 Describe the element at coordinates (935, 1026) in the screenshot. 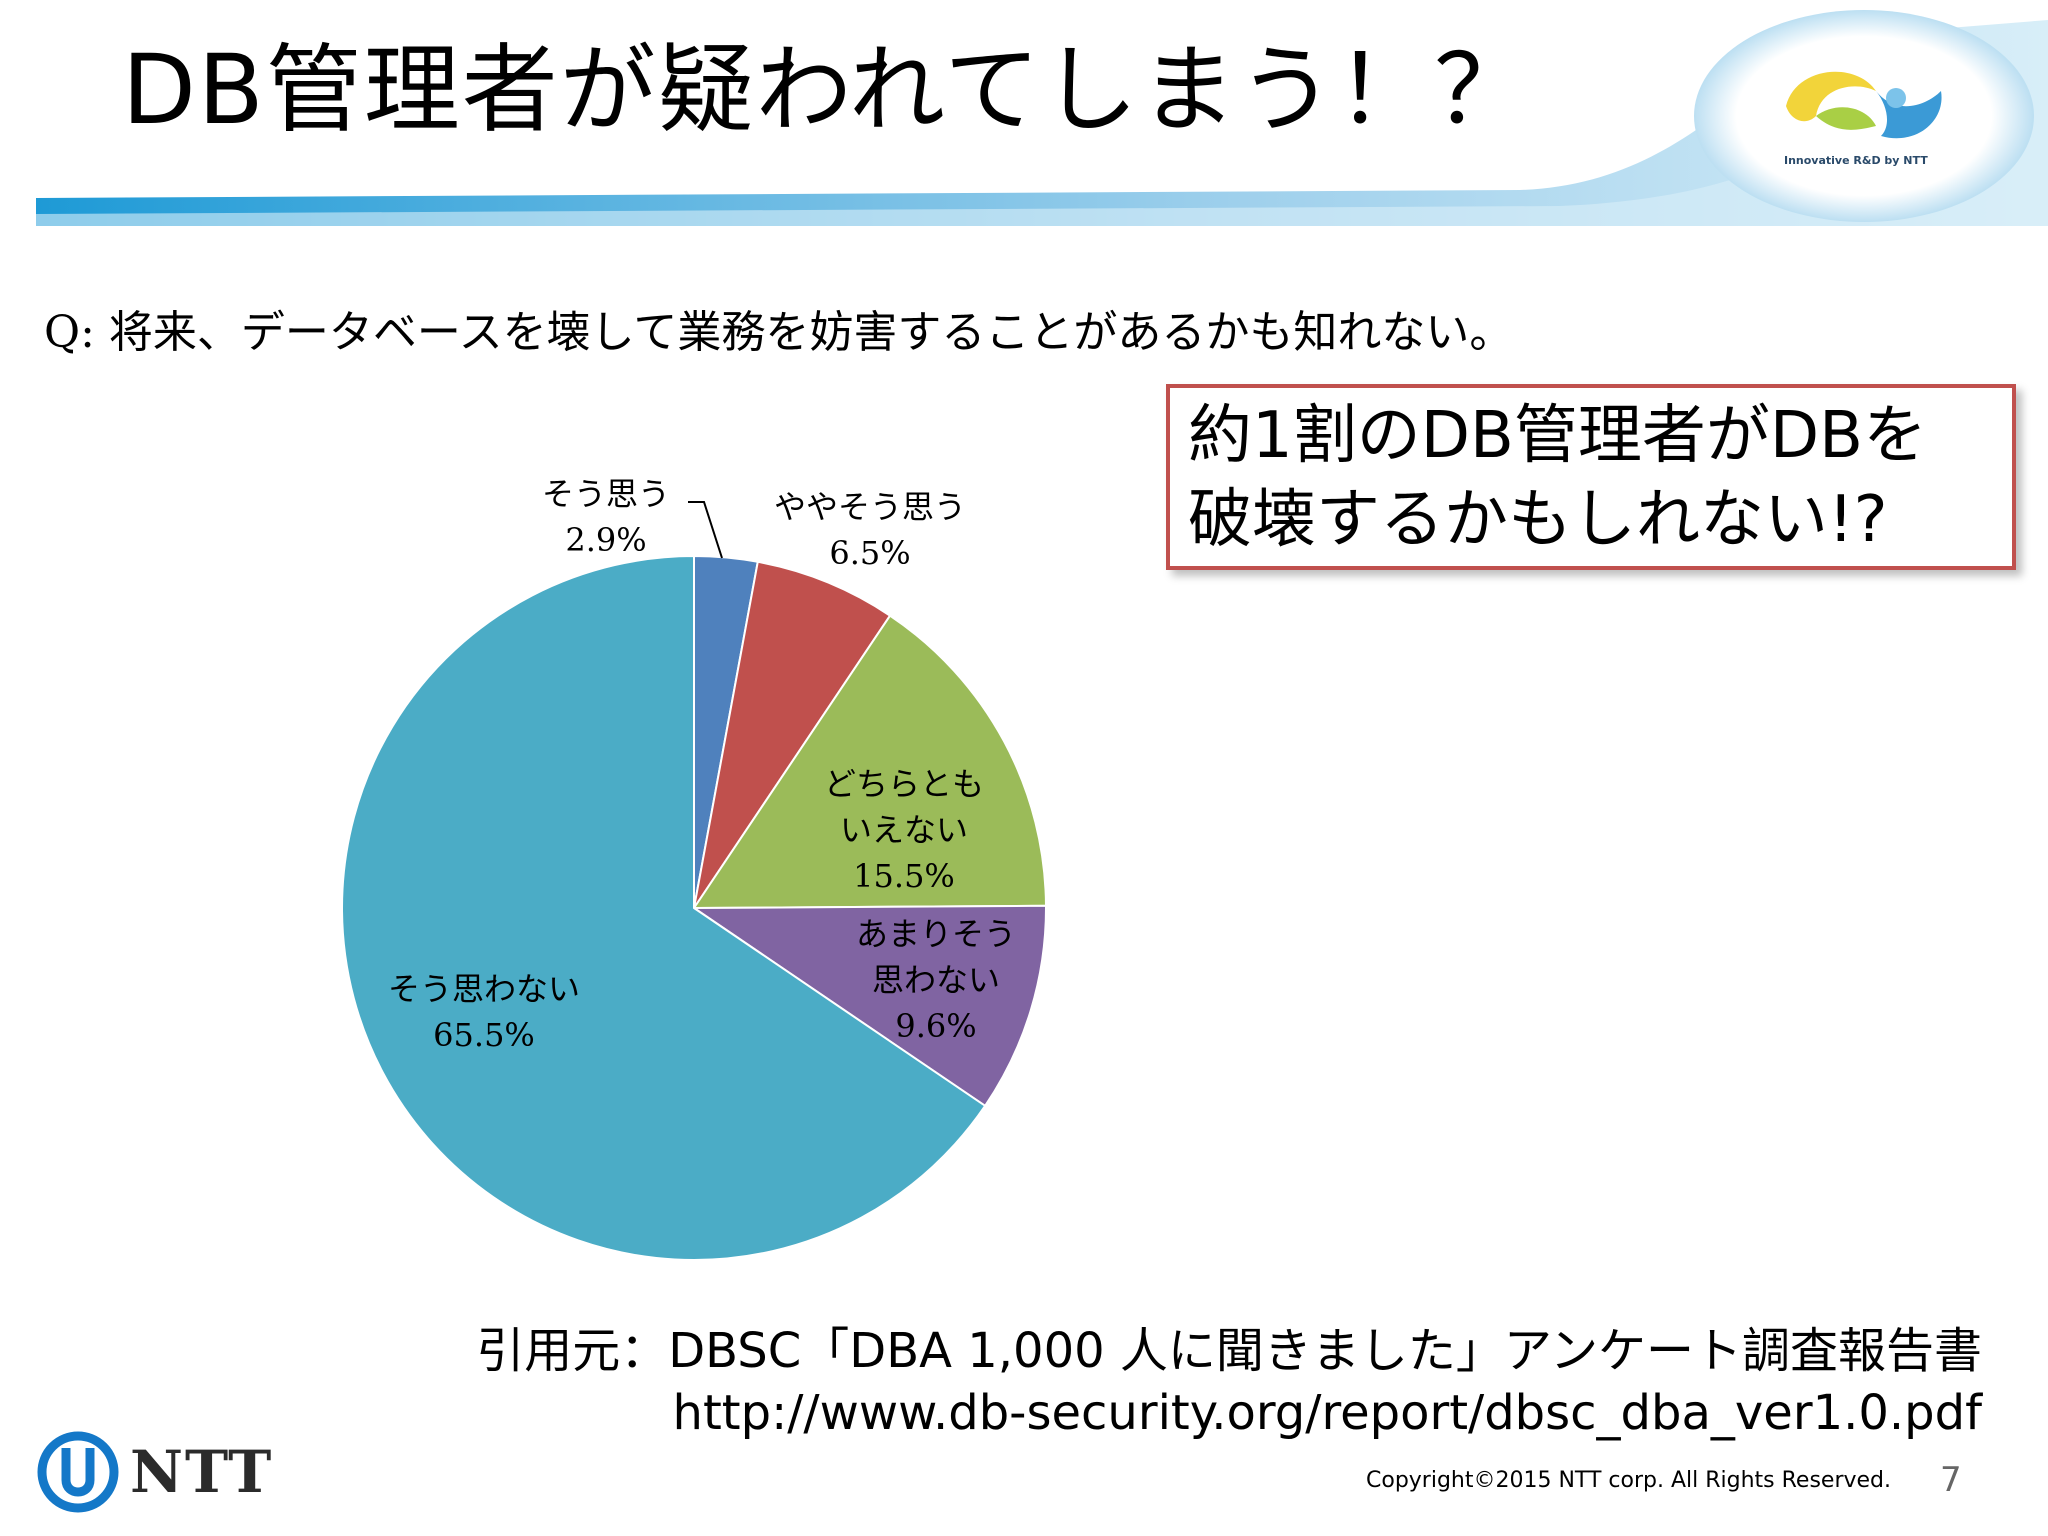

I see `slice-value-label: 9.6%` at that location.